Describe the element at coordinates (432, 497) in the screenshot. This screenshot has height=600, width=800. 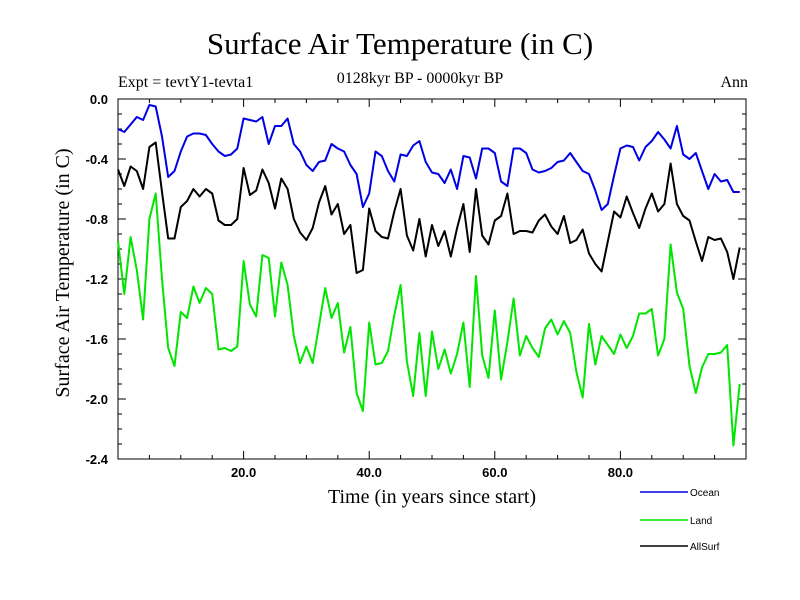
I see `x-axis-title: Time (in years since start)` at that location.